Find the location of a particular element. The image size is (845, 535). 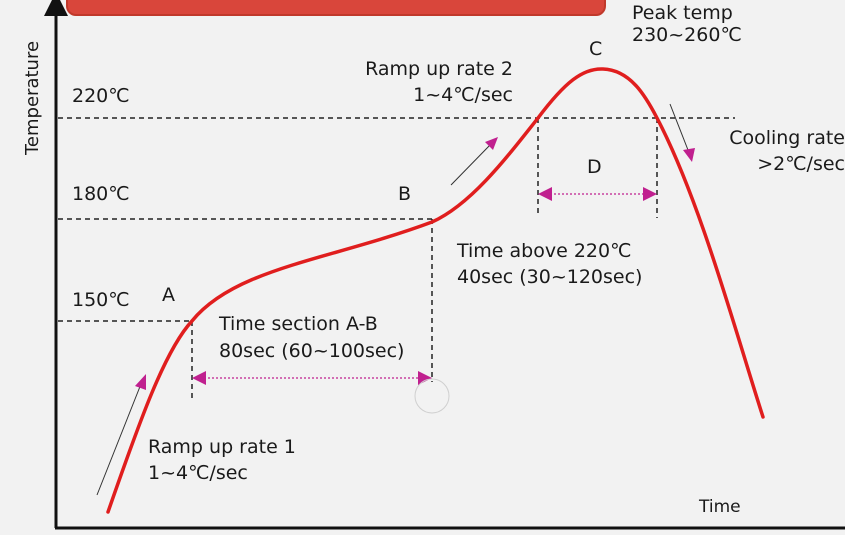

ramp2-arrow-line is located at coordinates (471, 164).